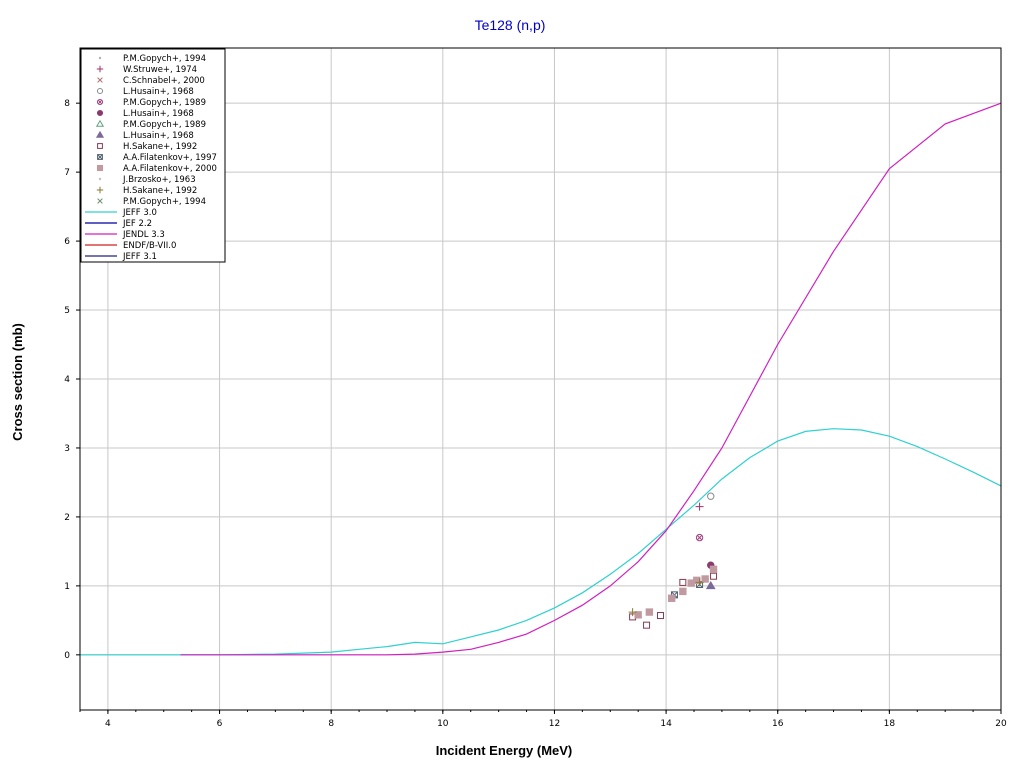 Image resolution: width=1024 pixels, height=768 pixels. Describe the element at coordinates (510, 25) in the screenshot. I see `chart-title: Te128 (n,p)` at that location.